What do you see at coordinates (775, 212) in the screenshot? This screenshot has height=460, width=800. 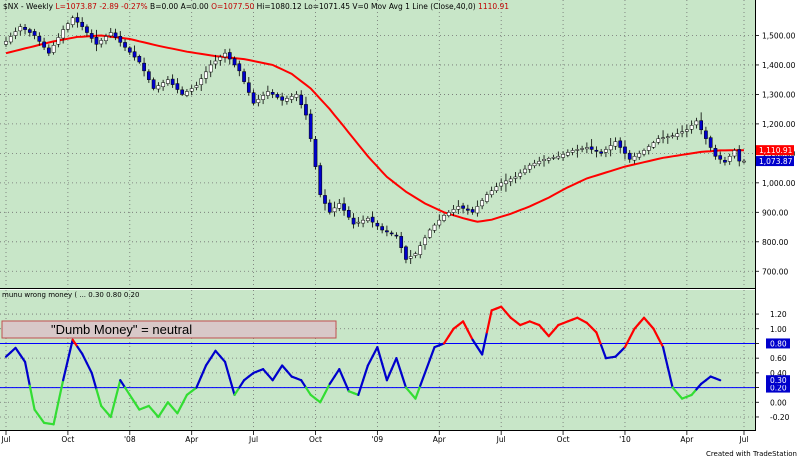 I see `price-tick-label-2: 900.00` at bounding box center [775, 212].